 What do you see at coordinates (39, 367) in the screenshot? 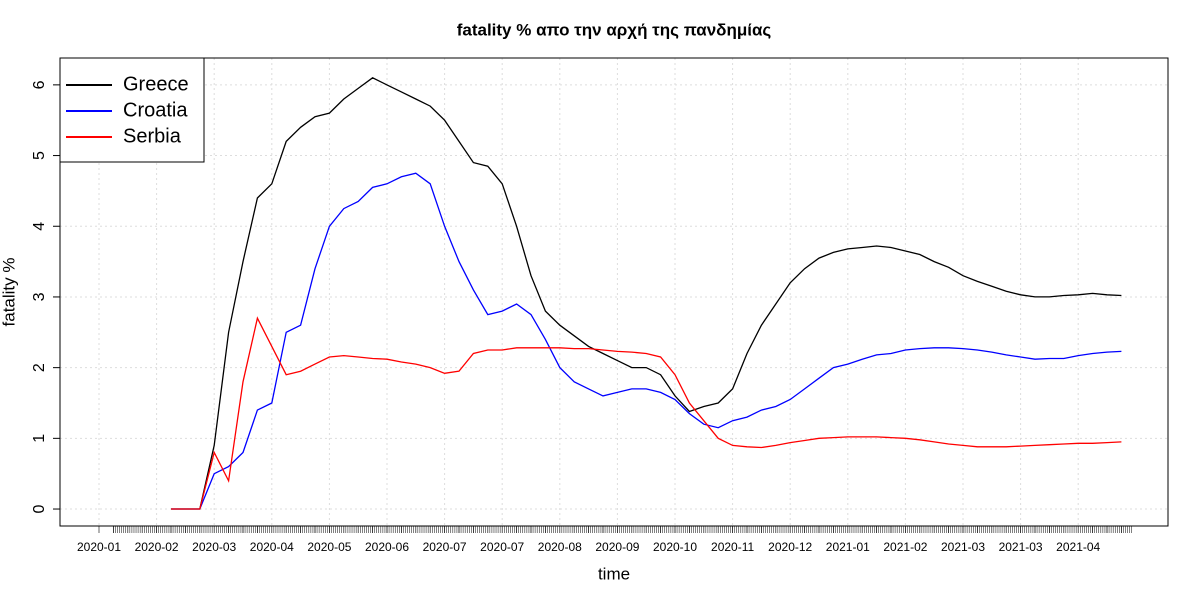
I see `y-tick-label: 2` at bounding box center [39, 367].